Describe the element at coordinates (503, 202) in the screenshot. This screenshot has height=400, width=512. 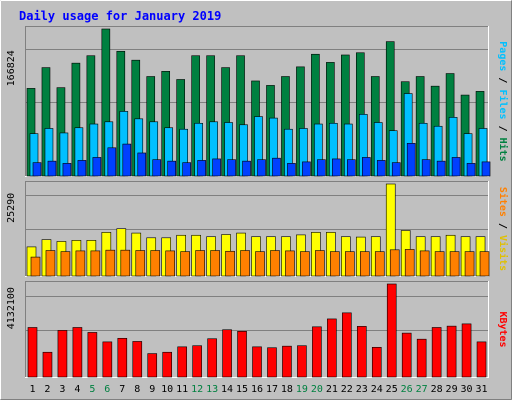
I see `series-axis-label-part: Sites` at that location.